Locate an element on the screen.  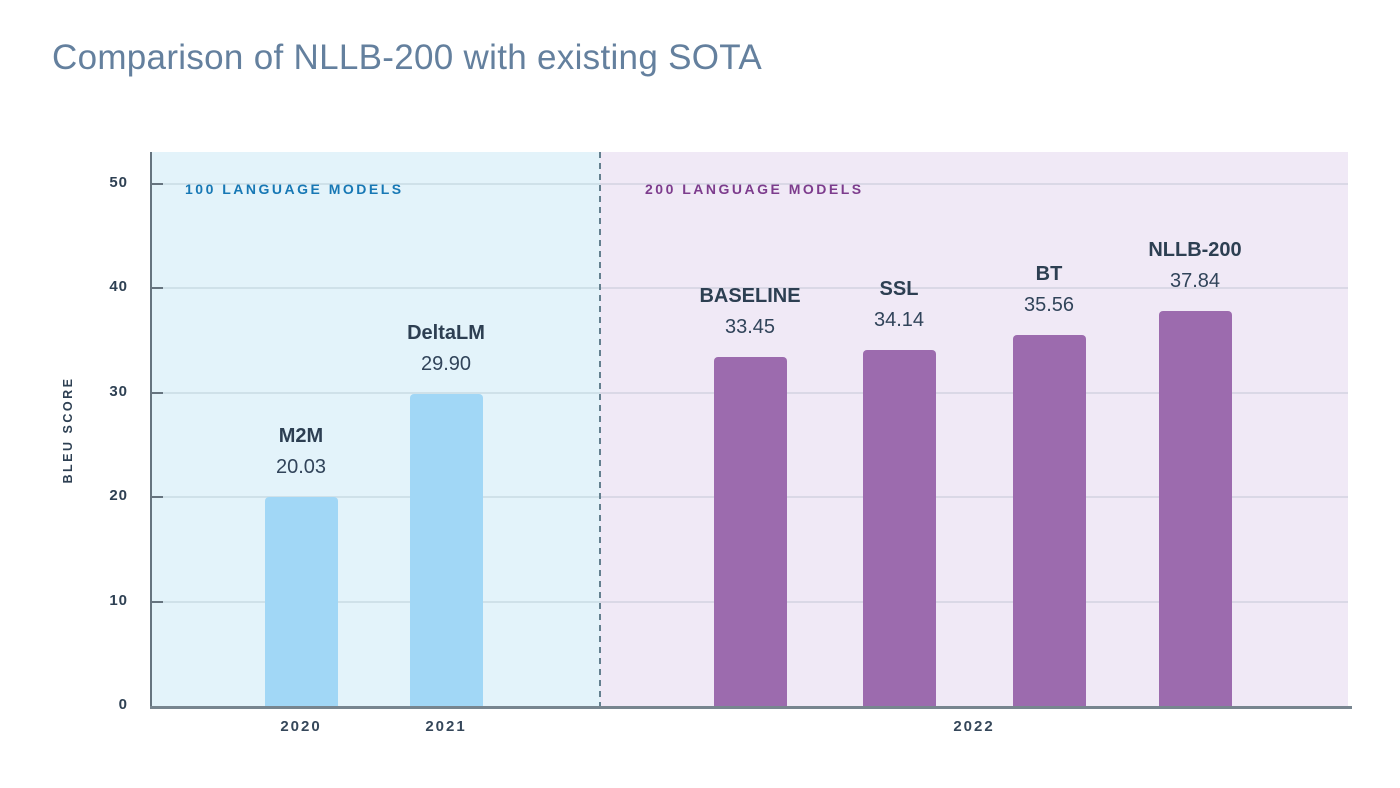
bar-label-block: M2M 20.03 is located at coordinates (301, 452).